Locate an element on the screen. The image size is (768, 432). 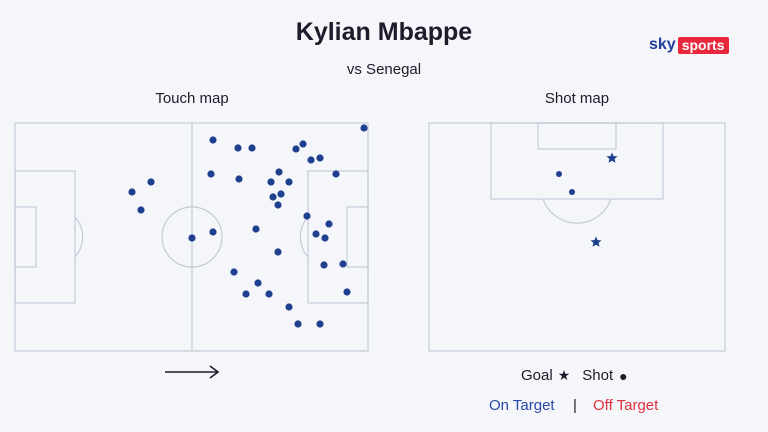
left-penalty-box is located at coordinates (45, 237).